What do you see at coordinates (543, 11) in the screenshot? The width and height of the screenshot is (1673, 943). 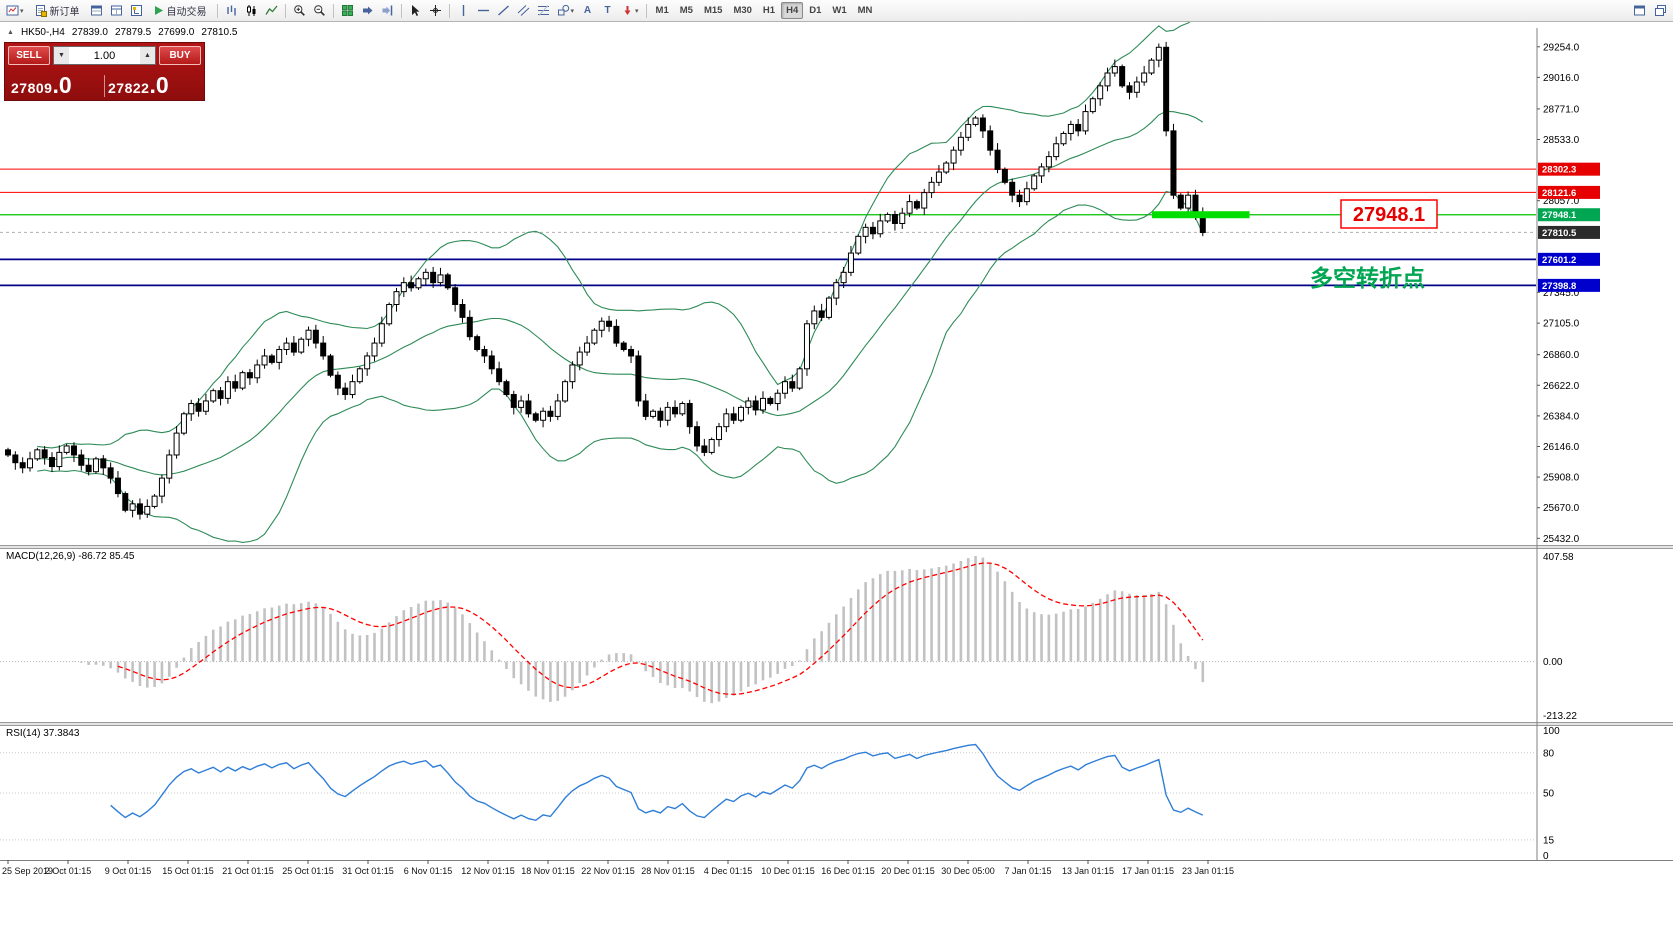 I see `fibonacci-tool-button` at bounding box center [543, 11].